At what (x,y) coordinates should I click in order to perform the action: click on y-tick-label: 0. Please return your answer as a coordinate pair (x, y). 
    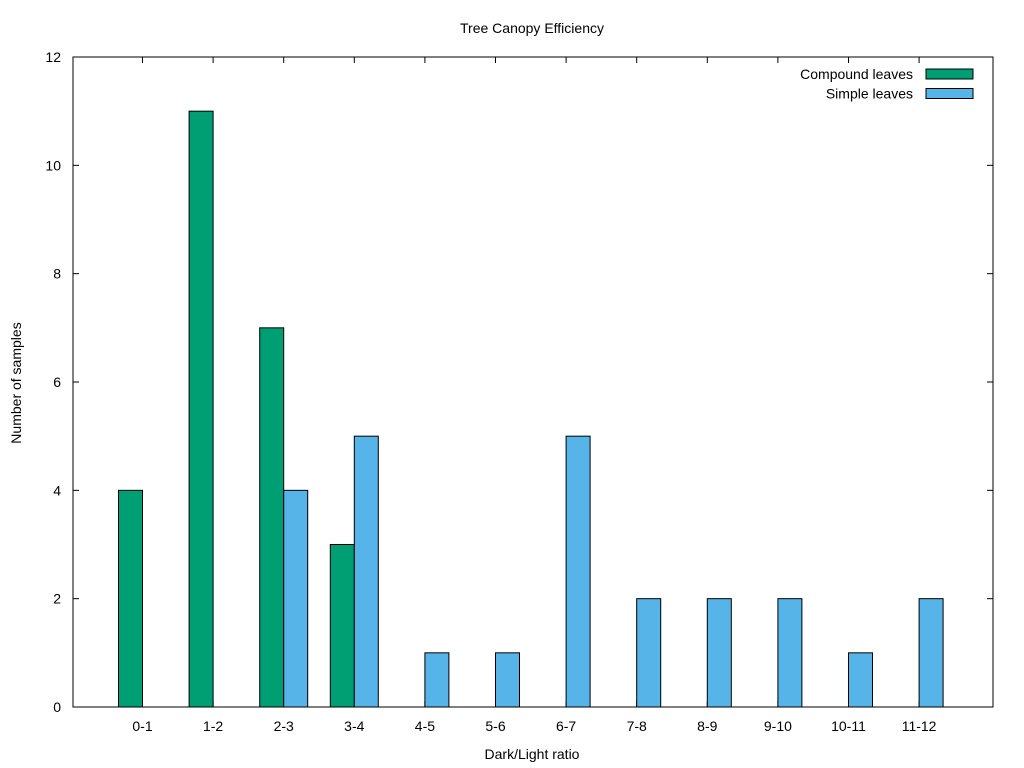
    Looking at the image, I should click on (57, 707).